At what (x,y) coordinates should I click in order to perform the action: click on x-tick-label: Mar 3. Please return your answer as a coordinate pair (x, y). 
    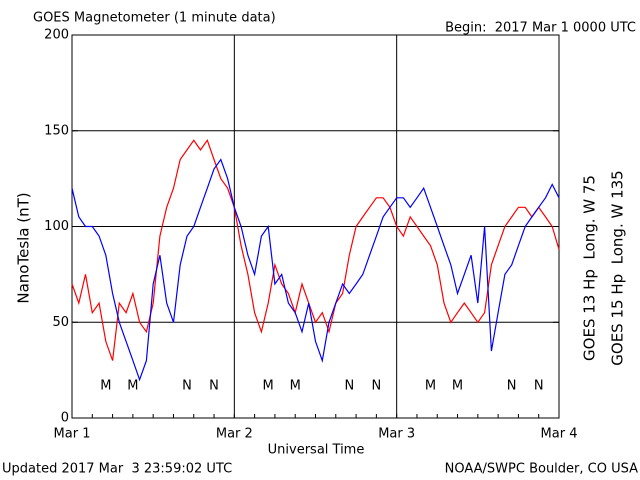
    Looking at the image, I should click on (396, 434).